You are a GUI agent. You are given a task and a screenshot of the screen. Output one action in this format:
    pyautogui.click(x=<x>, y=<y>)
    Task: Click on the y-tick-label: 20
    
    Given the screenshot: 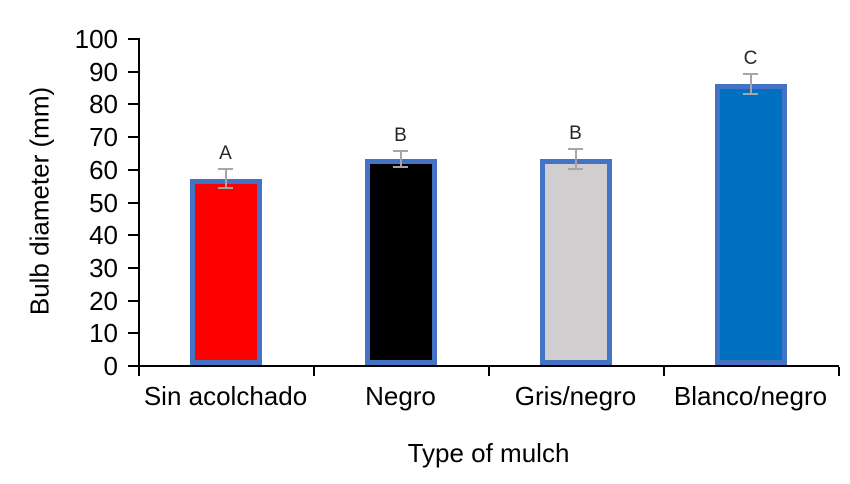 What is the action you would take?
    pyautogui.click(x=103, y=300)
    